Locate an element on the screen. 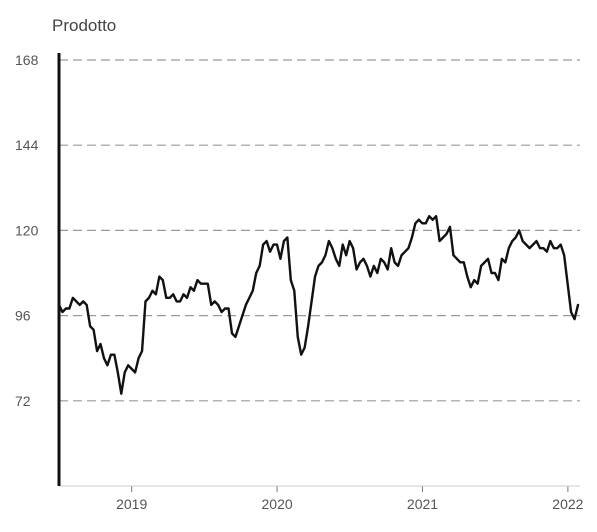 This screenshot has width=597, height=532. y-tick-label: 96 is located at coordinates (23, 316).